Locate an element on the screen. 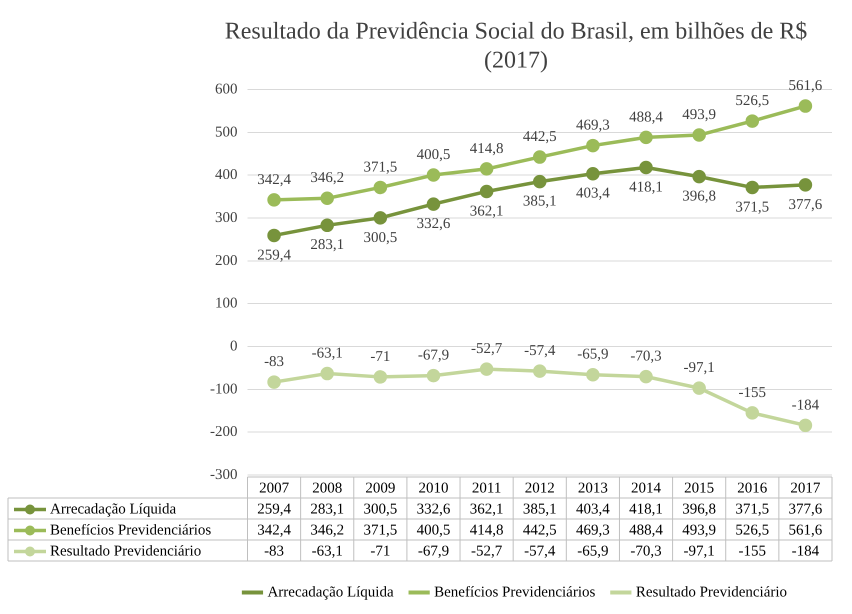 This screenshot has width=852, height=614. text: 418,1 is located at coordinates (646, 187).